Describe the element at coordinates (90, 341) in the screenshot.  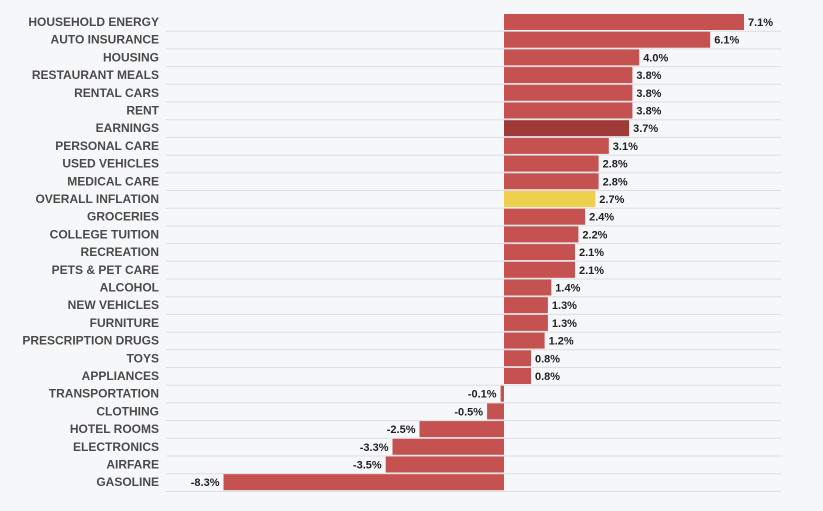
I see `category-label-prescription-drugs: PRESCRIPTION DRUGS` at that location.